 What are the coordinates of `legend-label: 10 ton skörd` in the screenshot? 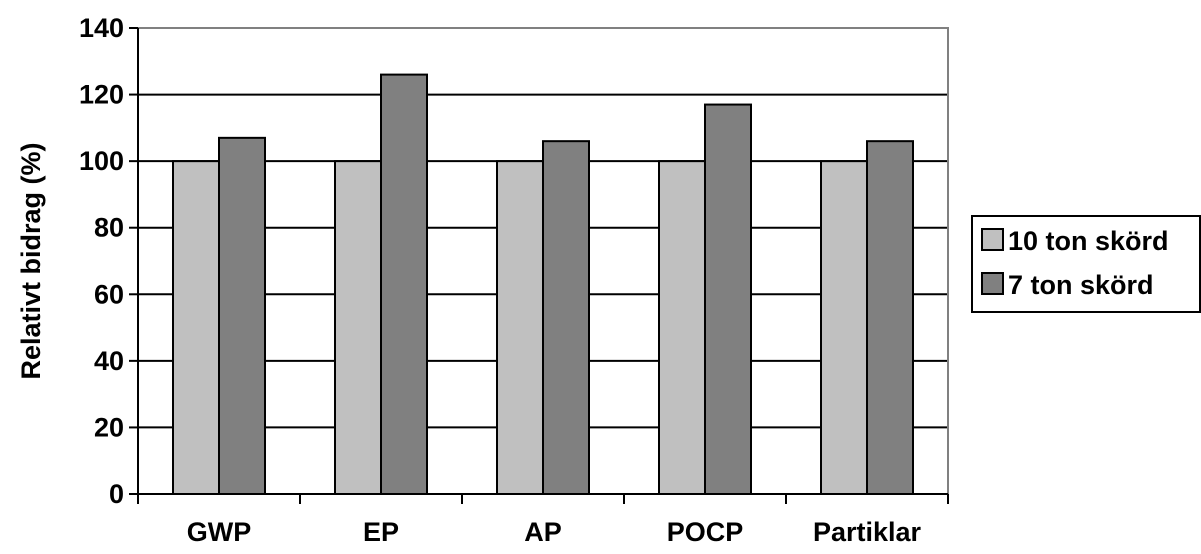 It's located at (1088, 241).